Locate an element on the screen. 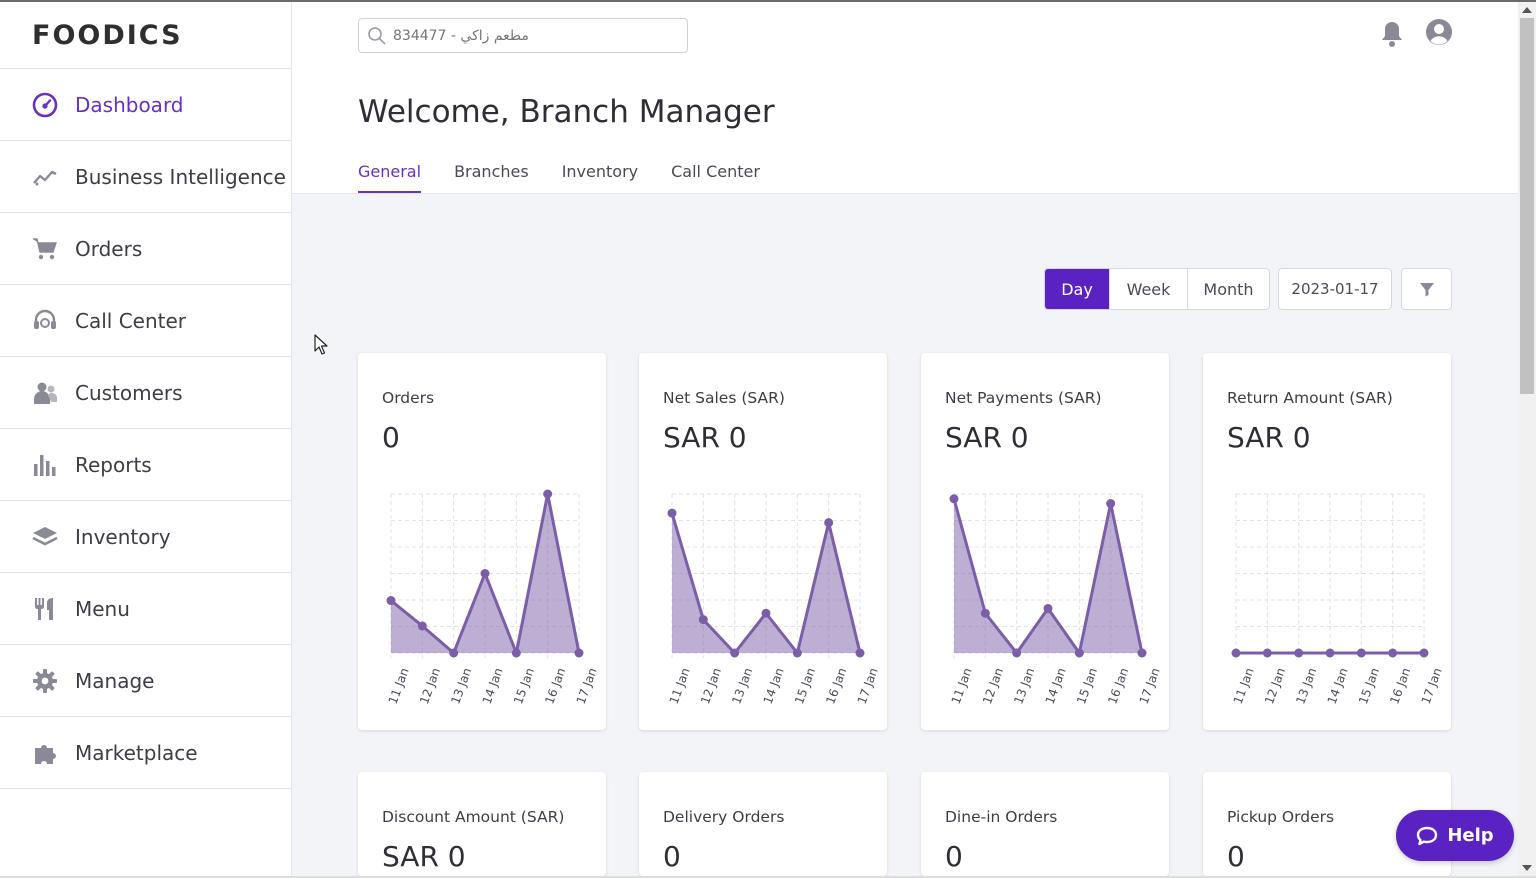 This screenshot has height=878, width=1536. page-scrollbar is located at coordinates (1527, 440).